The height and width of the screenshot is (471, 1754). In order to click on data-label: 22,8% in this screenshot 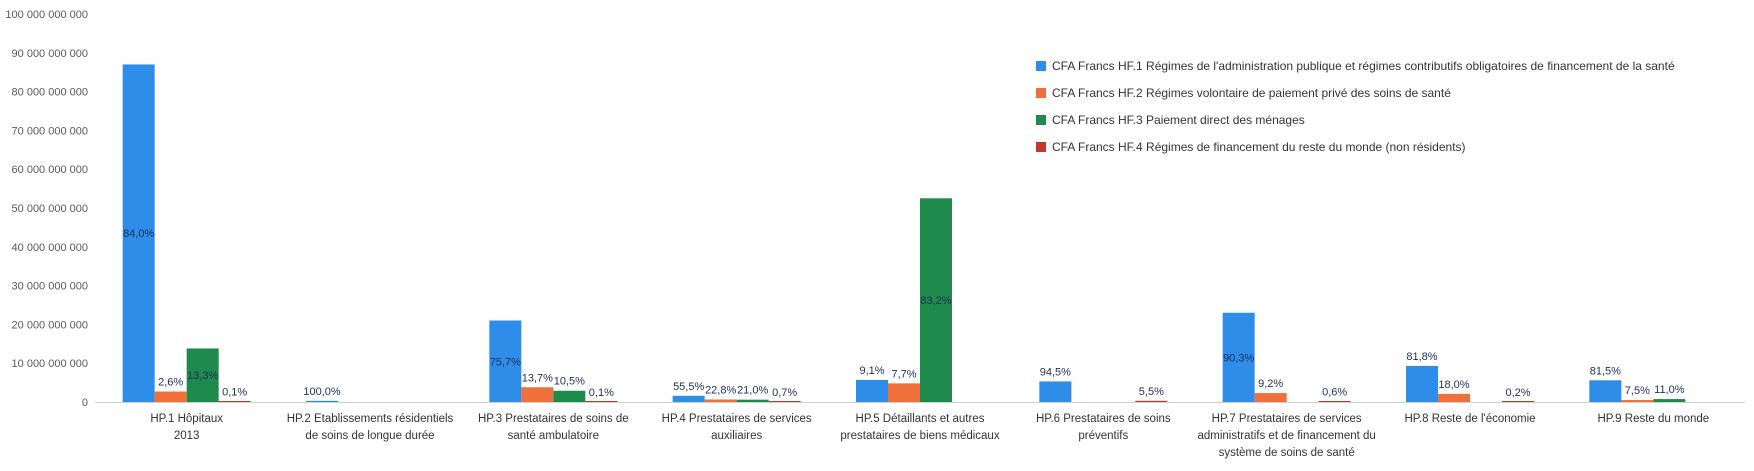, I will do `click(720, 390)`.